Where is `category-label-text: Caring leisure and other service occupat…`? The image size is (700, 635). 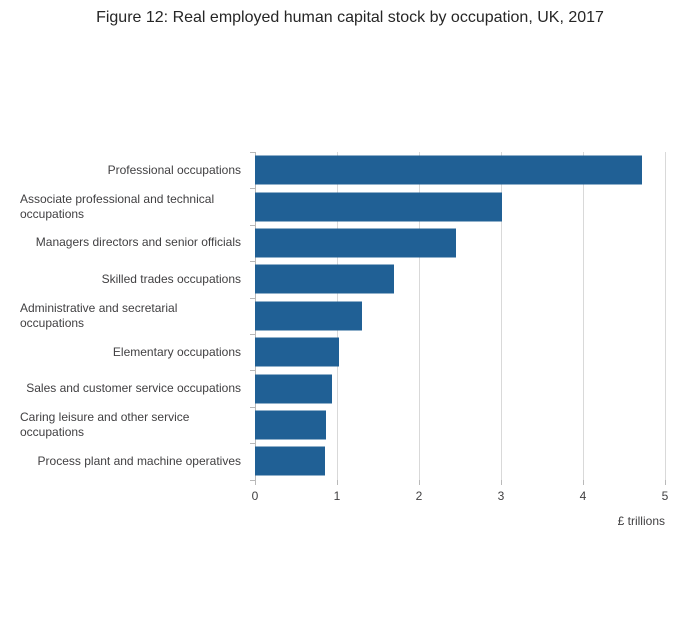 category-label-text: Caring leisure and other service occupat… is located at coordinates (105, 424).